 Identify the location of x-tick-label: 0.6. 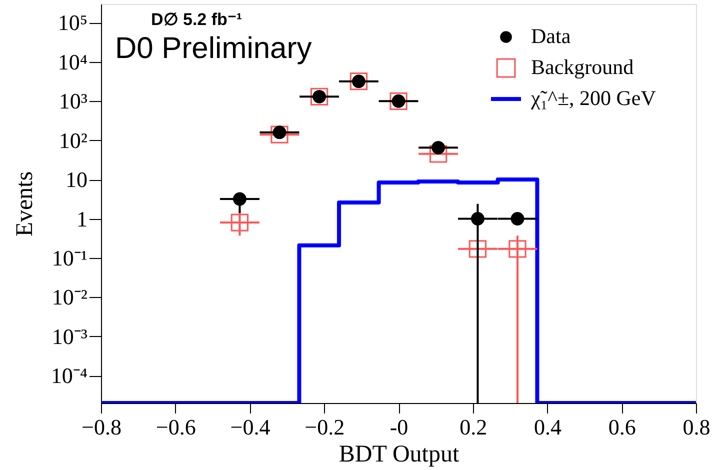
(622, 427).